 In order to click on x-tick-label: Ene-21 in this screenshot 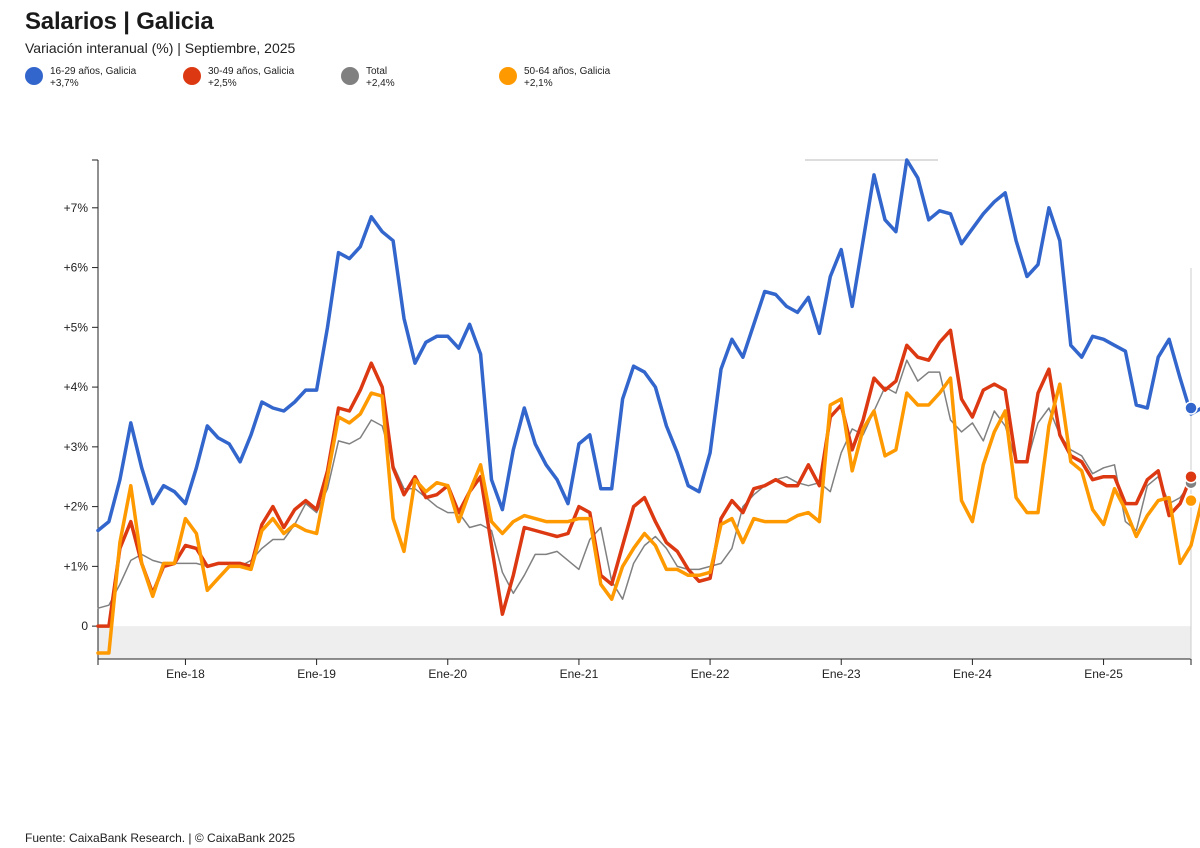, I will do `click(579, 674)`.